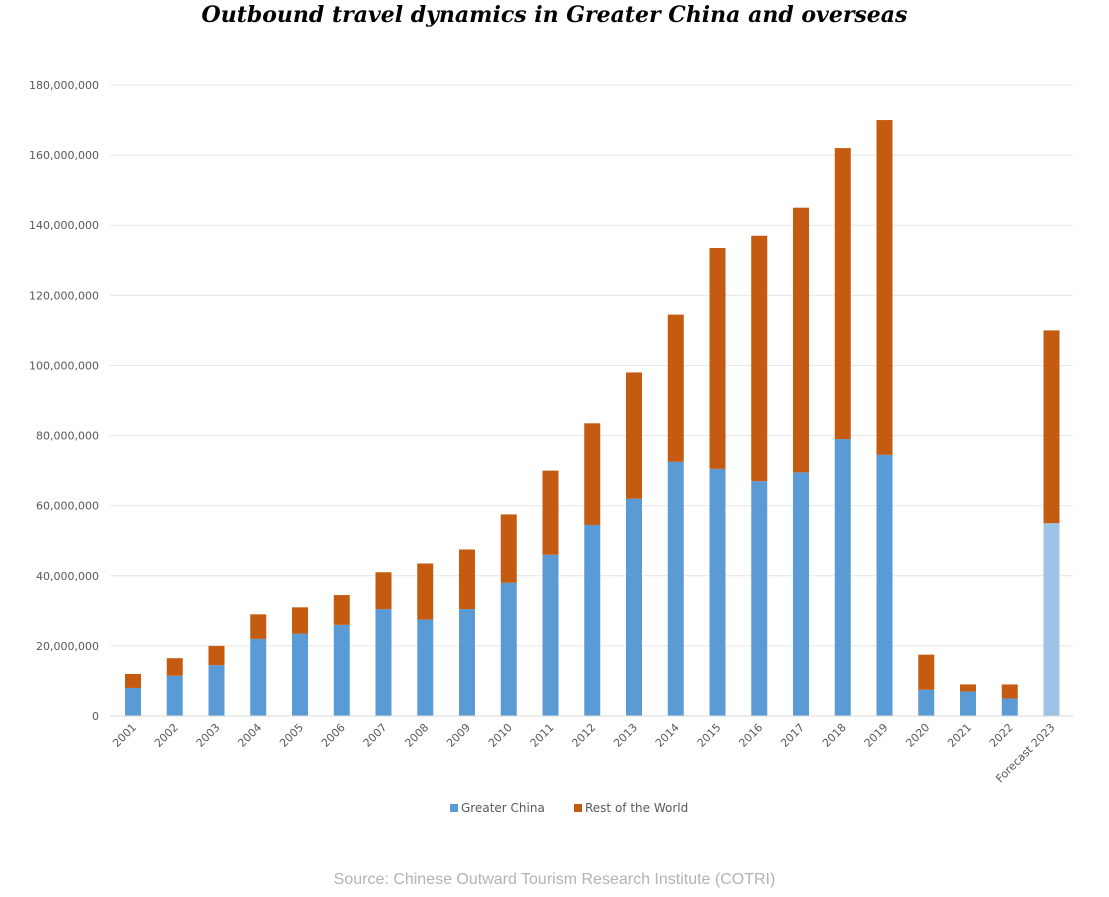  I want to click on legend-label-rest-of-the-world: Rest of the World, so click(636, 808).